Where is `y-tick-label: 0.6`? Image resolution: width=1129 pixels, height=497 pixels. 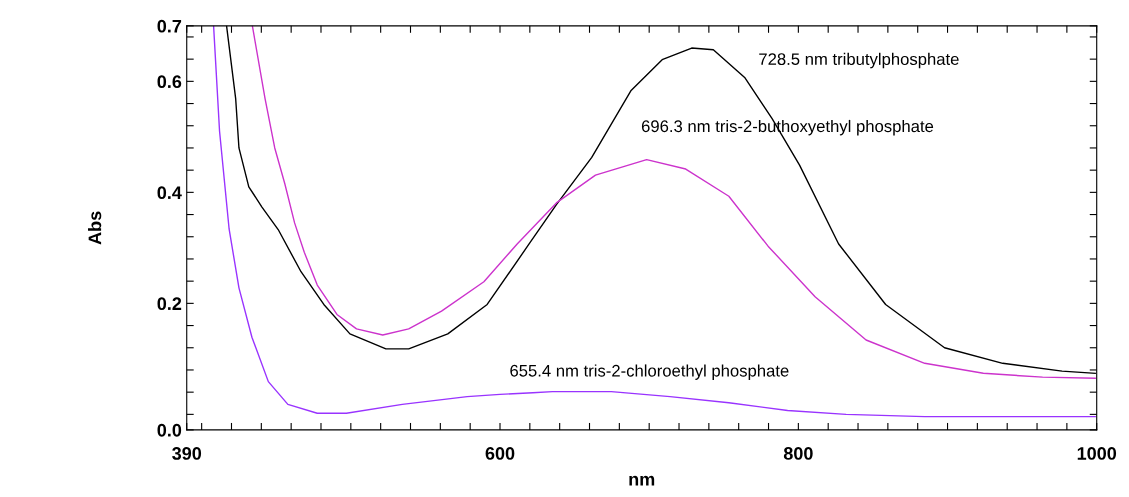 y-tick-label: 0.6 is located at coordinates (169, 82).